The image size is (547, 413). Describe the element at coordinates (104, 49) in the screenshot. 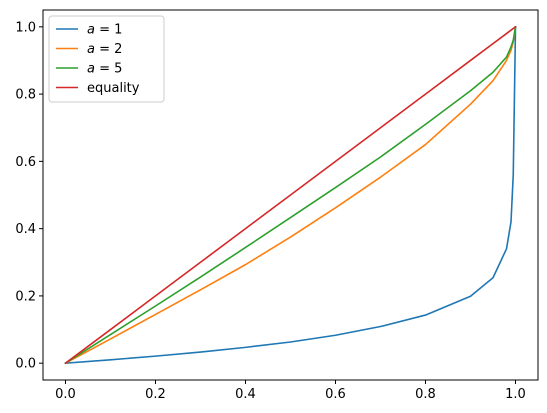

I see `legend-entry-1: a = 2` at that location.